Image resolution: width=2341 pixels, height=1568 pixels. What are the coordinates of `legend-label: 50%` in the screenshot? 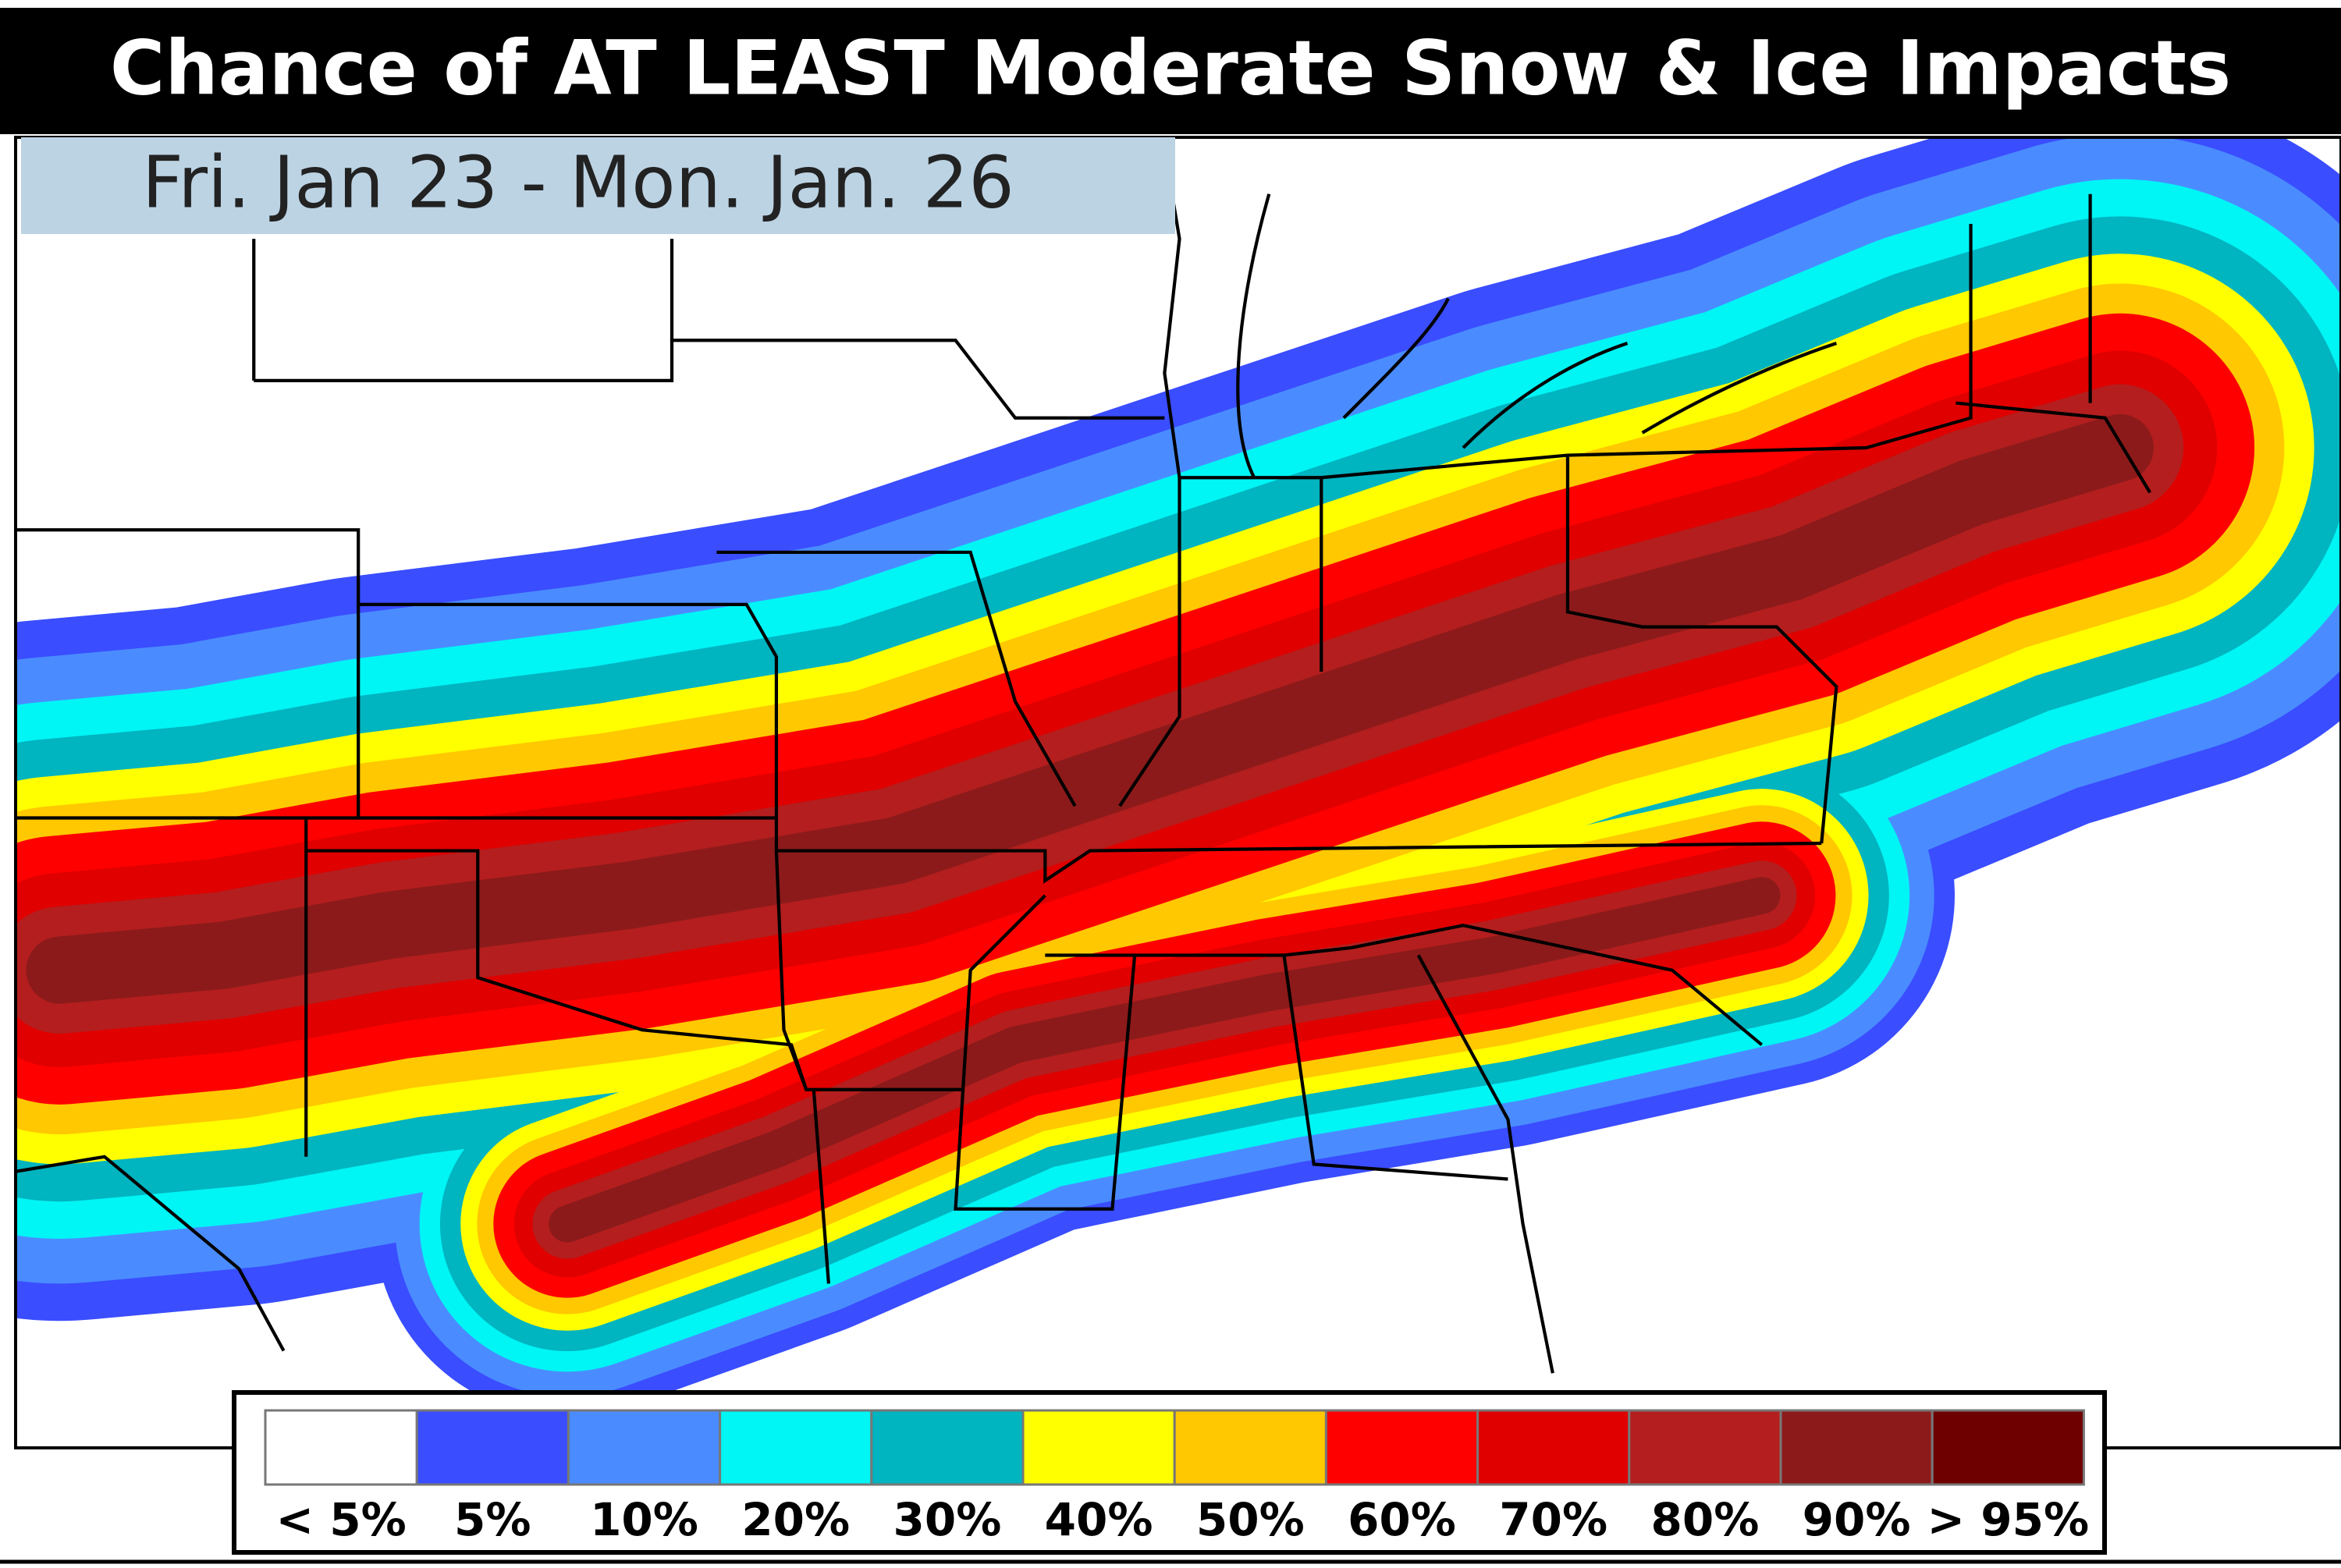 It's located at (1250, 1519).